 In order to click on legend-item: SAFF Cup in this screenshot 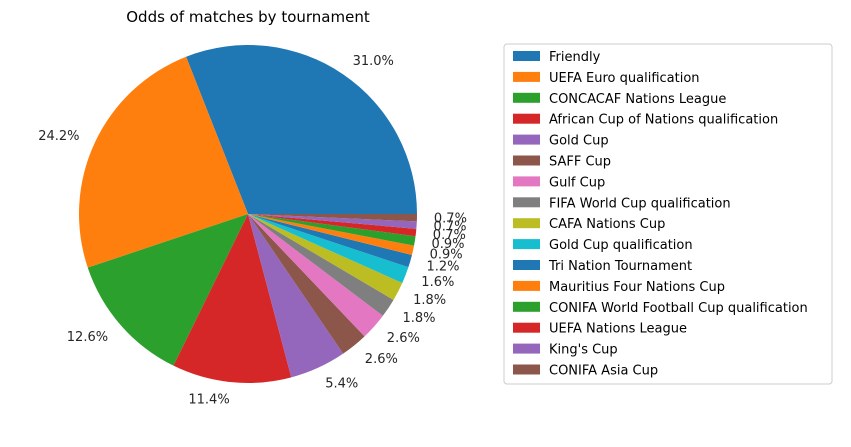, I will do `click(562, 162)`.